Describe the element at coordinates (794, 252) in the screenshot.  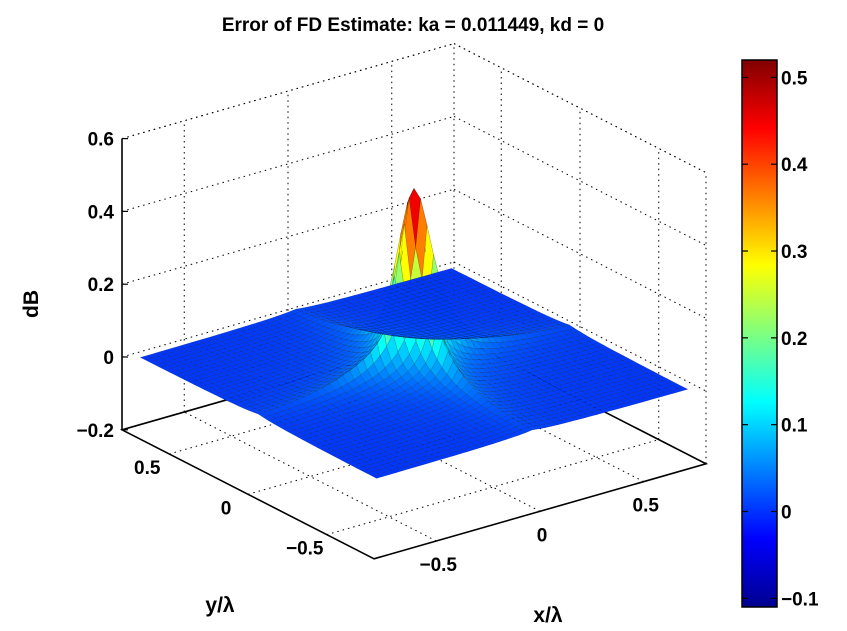
I see `colorbar-tick-label: 0.3` at that location.